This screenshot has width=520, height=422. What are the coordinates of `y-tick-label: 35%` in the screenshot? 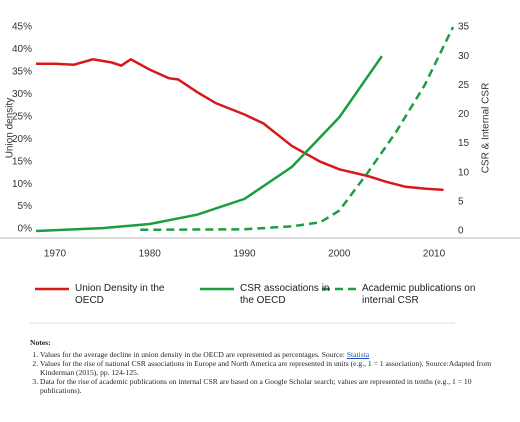 It's located at (22, 72).